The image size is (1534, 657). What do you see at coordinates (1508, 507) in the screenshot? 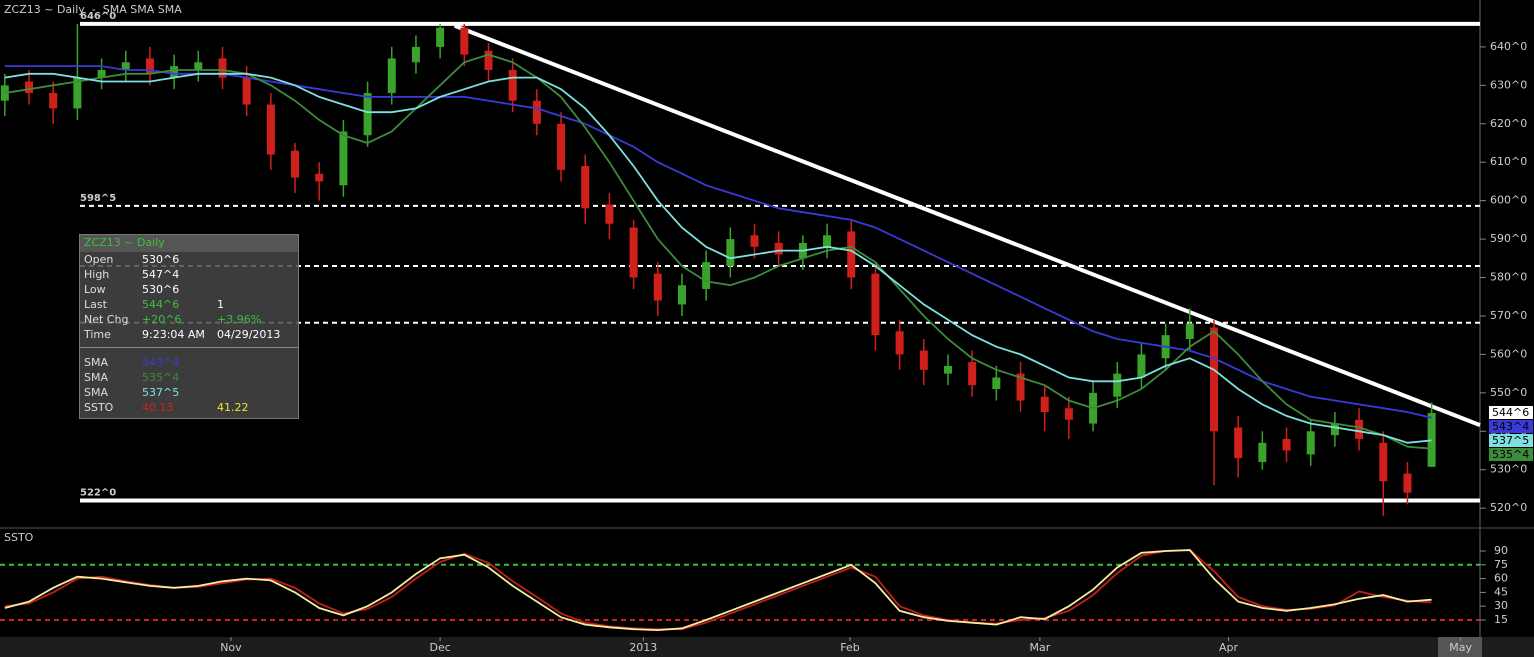
I see `y-tick-label: 520^0` at bounding box center [1508, 507].